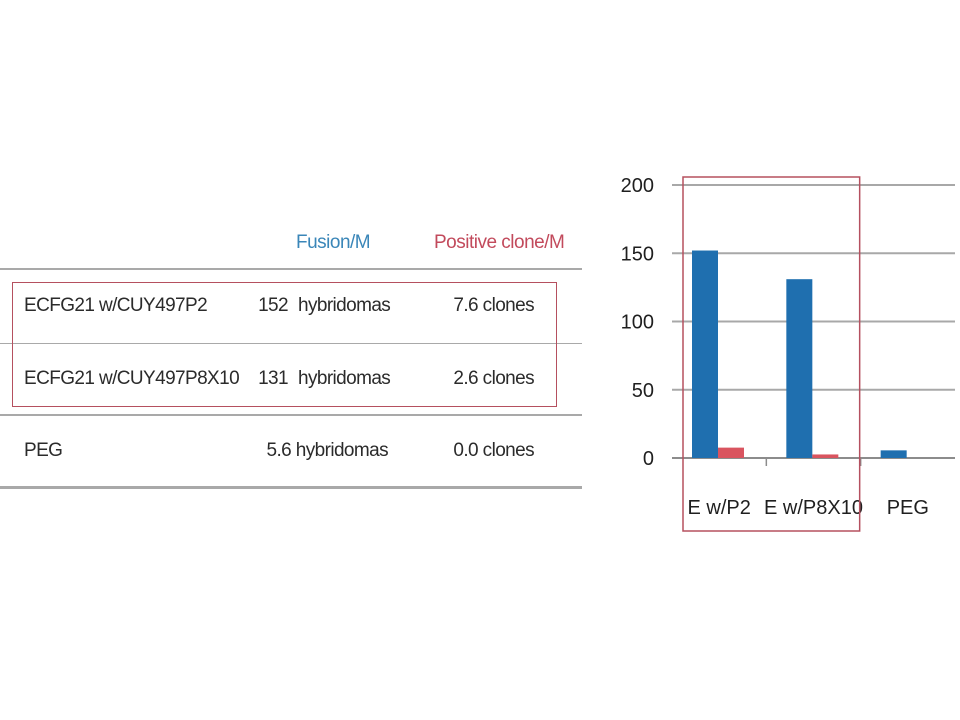 The width and height of the screenshot is (960, 720). Describe the element at coordinates (291, 269) in the screenshot. I see `table-top-rule` at that location.